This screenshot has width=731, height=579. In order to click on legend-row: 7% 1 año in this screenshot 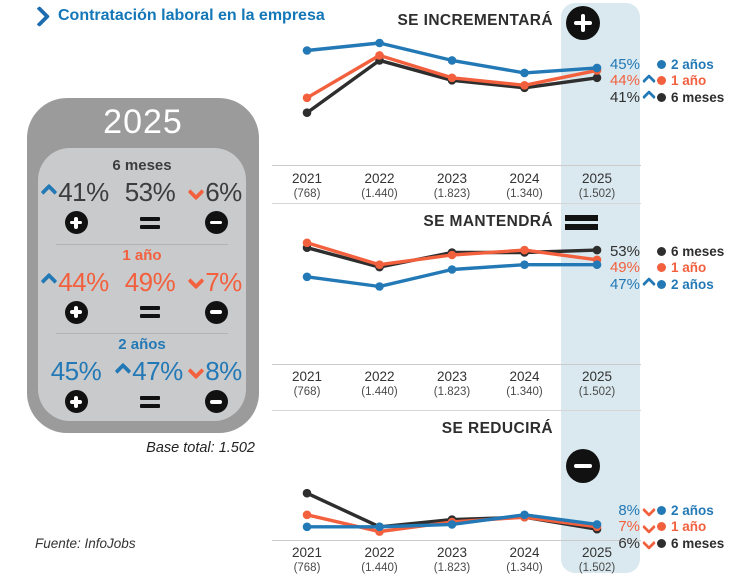, I will do `click(662, 527)`.